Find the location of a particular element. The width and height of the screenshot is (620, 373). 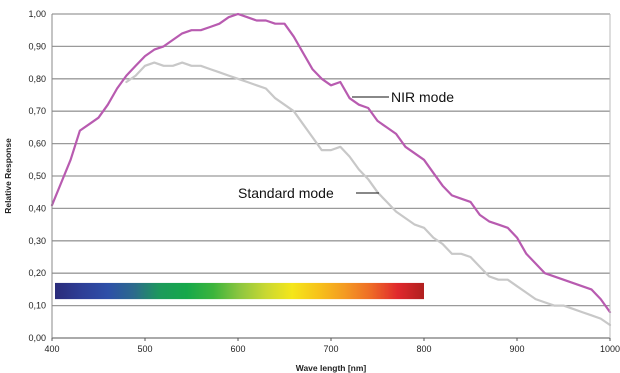

y-tick-label: 0,20 is located at coordinates (37, 273).